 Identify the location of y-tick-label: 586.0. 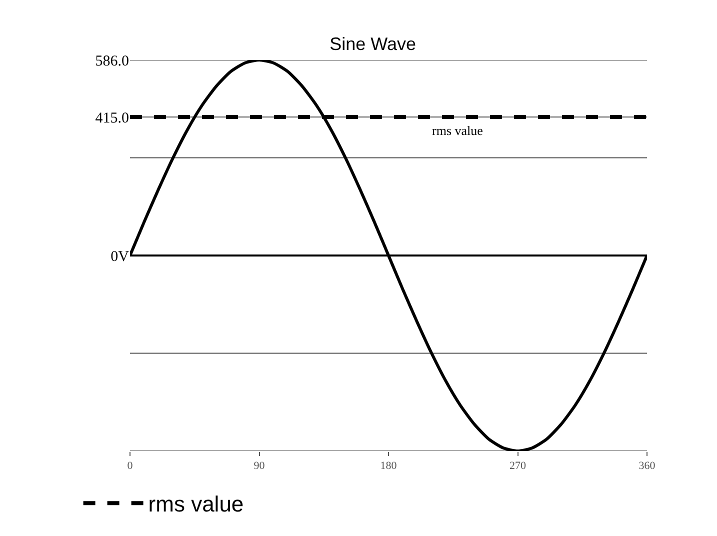
(112, 61).